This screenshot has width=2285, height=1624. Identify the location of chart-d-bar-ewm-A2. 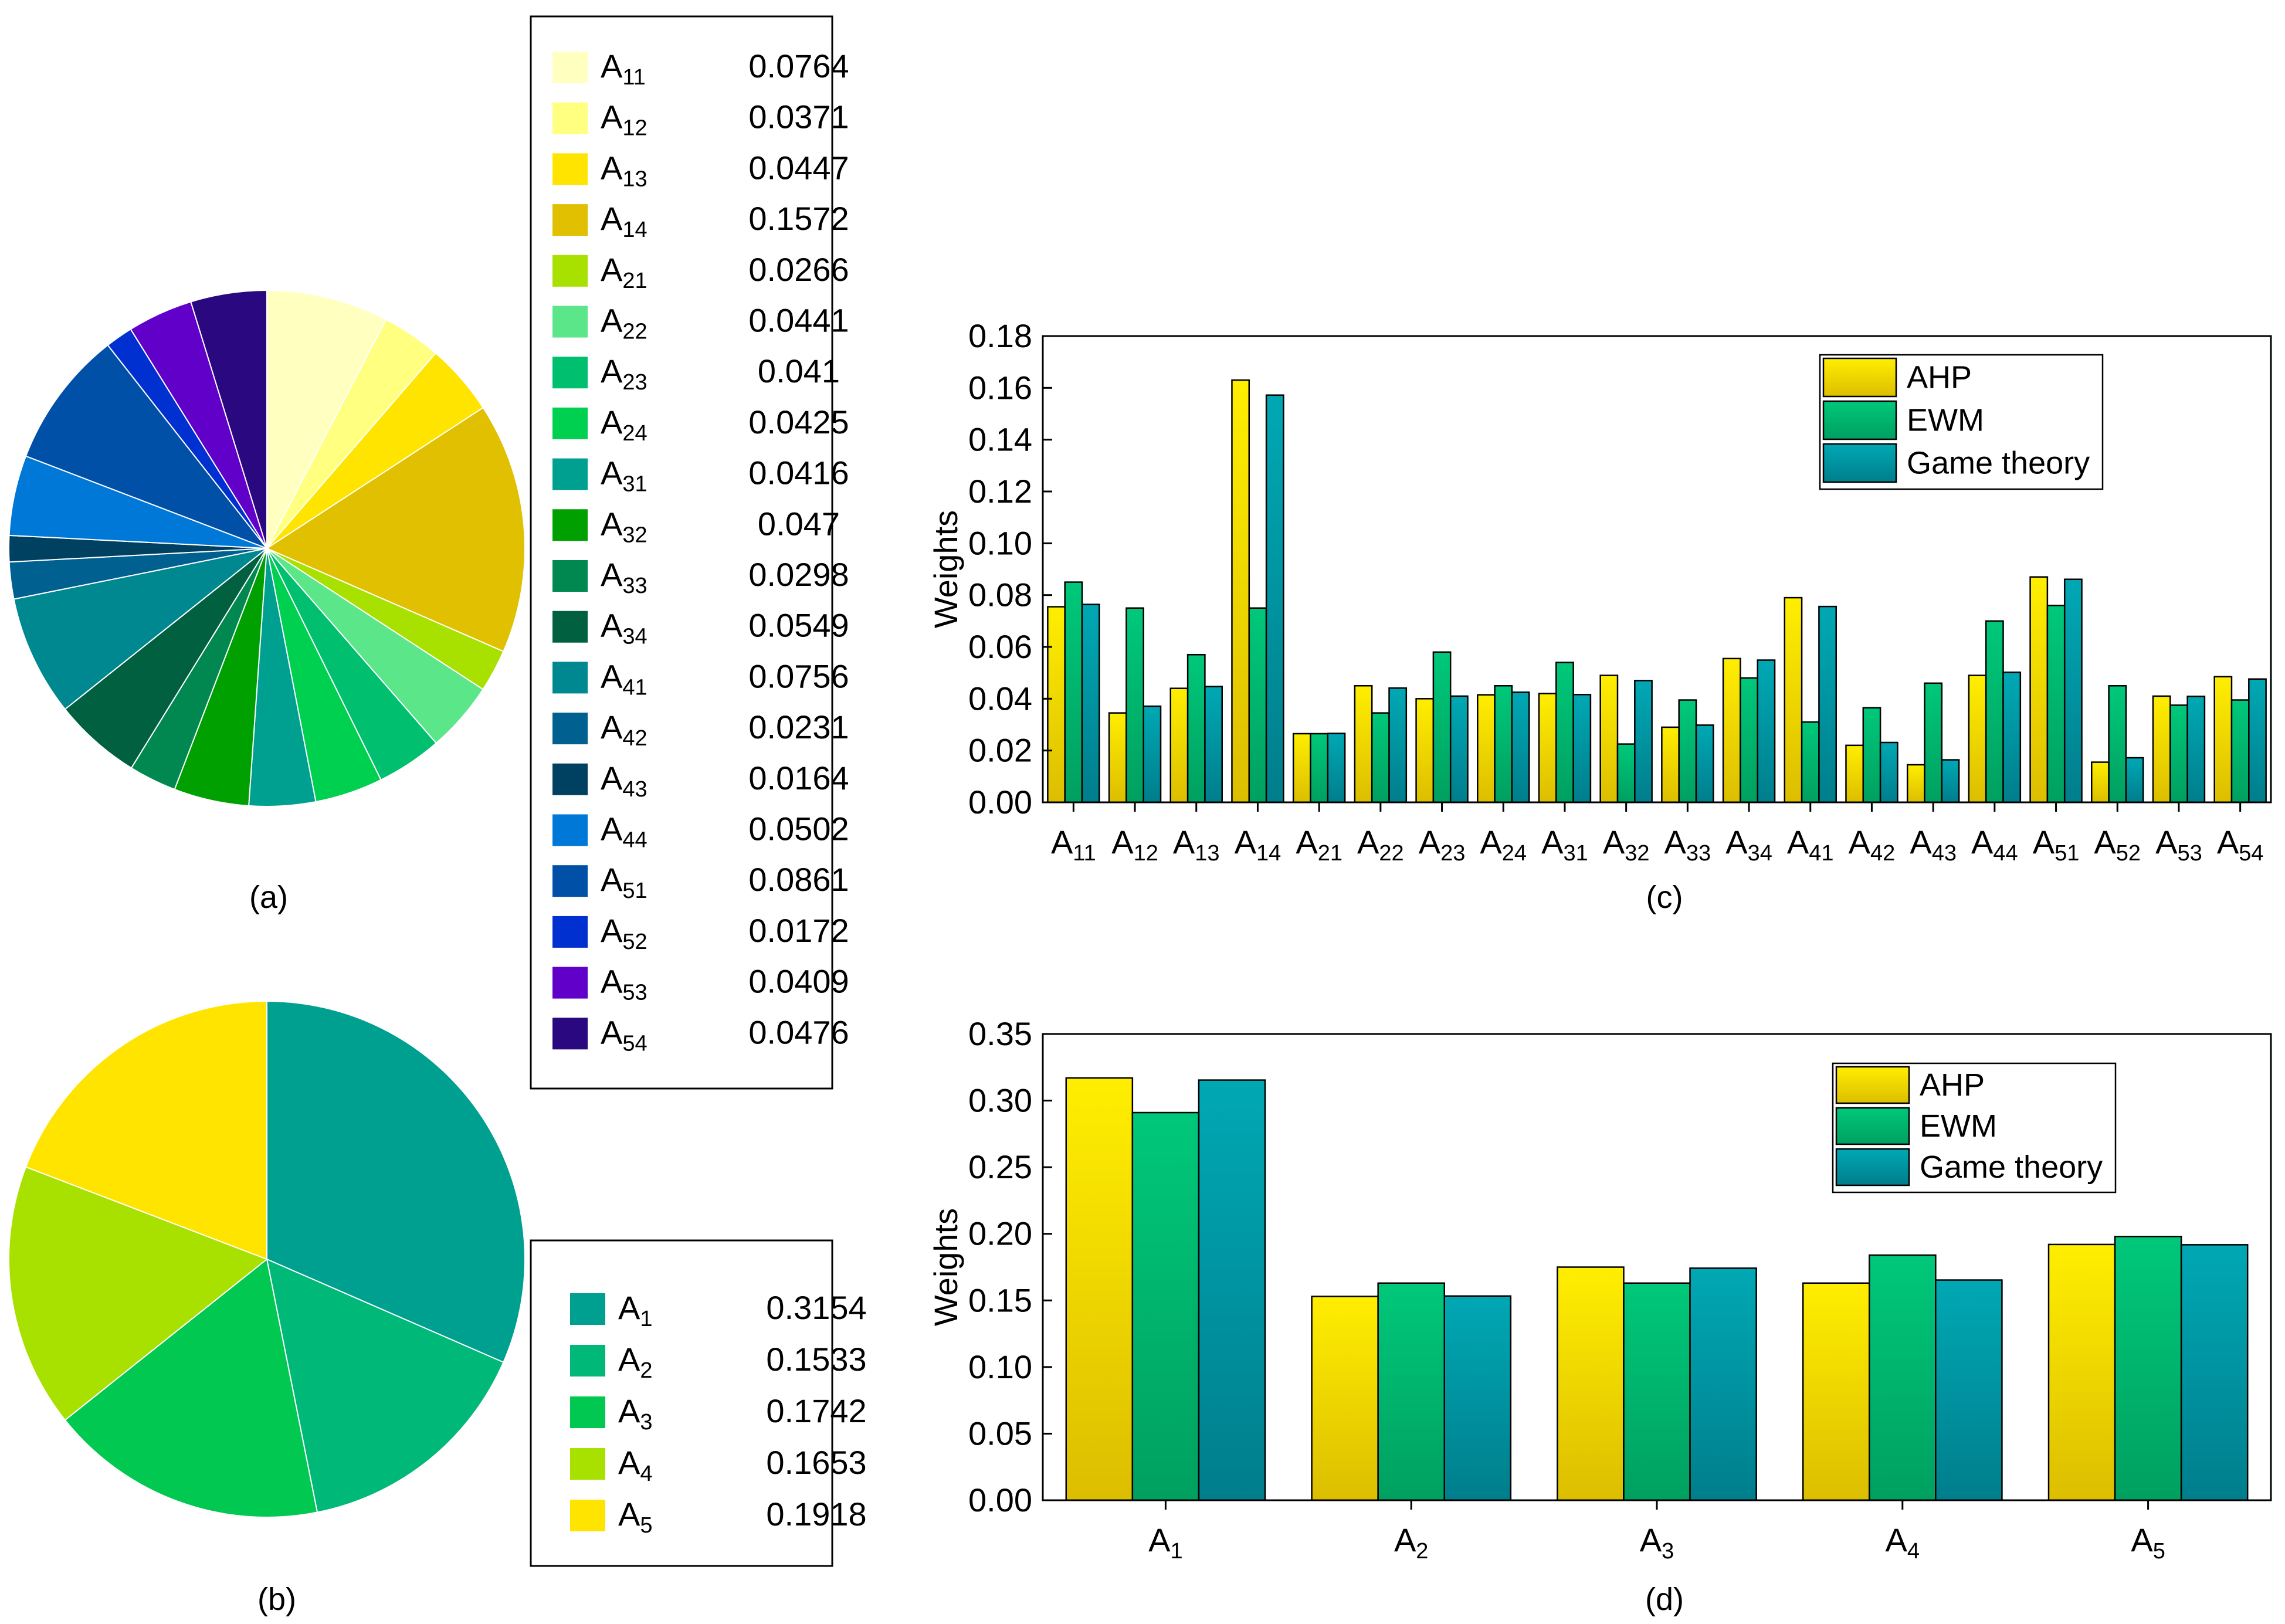
(1411, 1391).